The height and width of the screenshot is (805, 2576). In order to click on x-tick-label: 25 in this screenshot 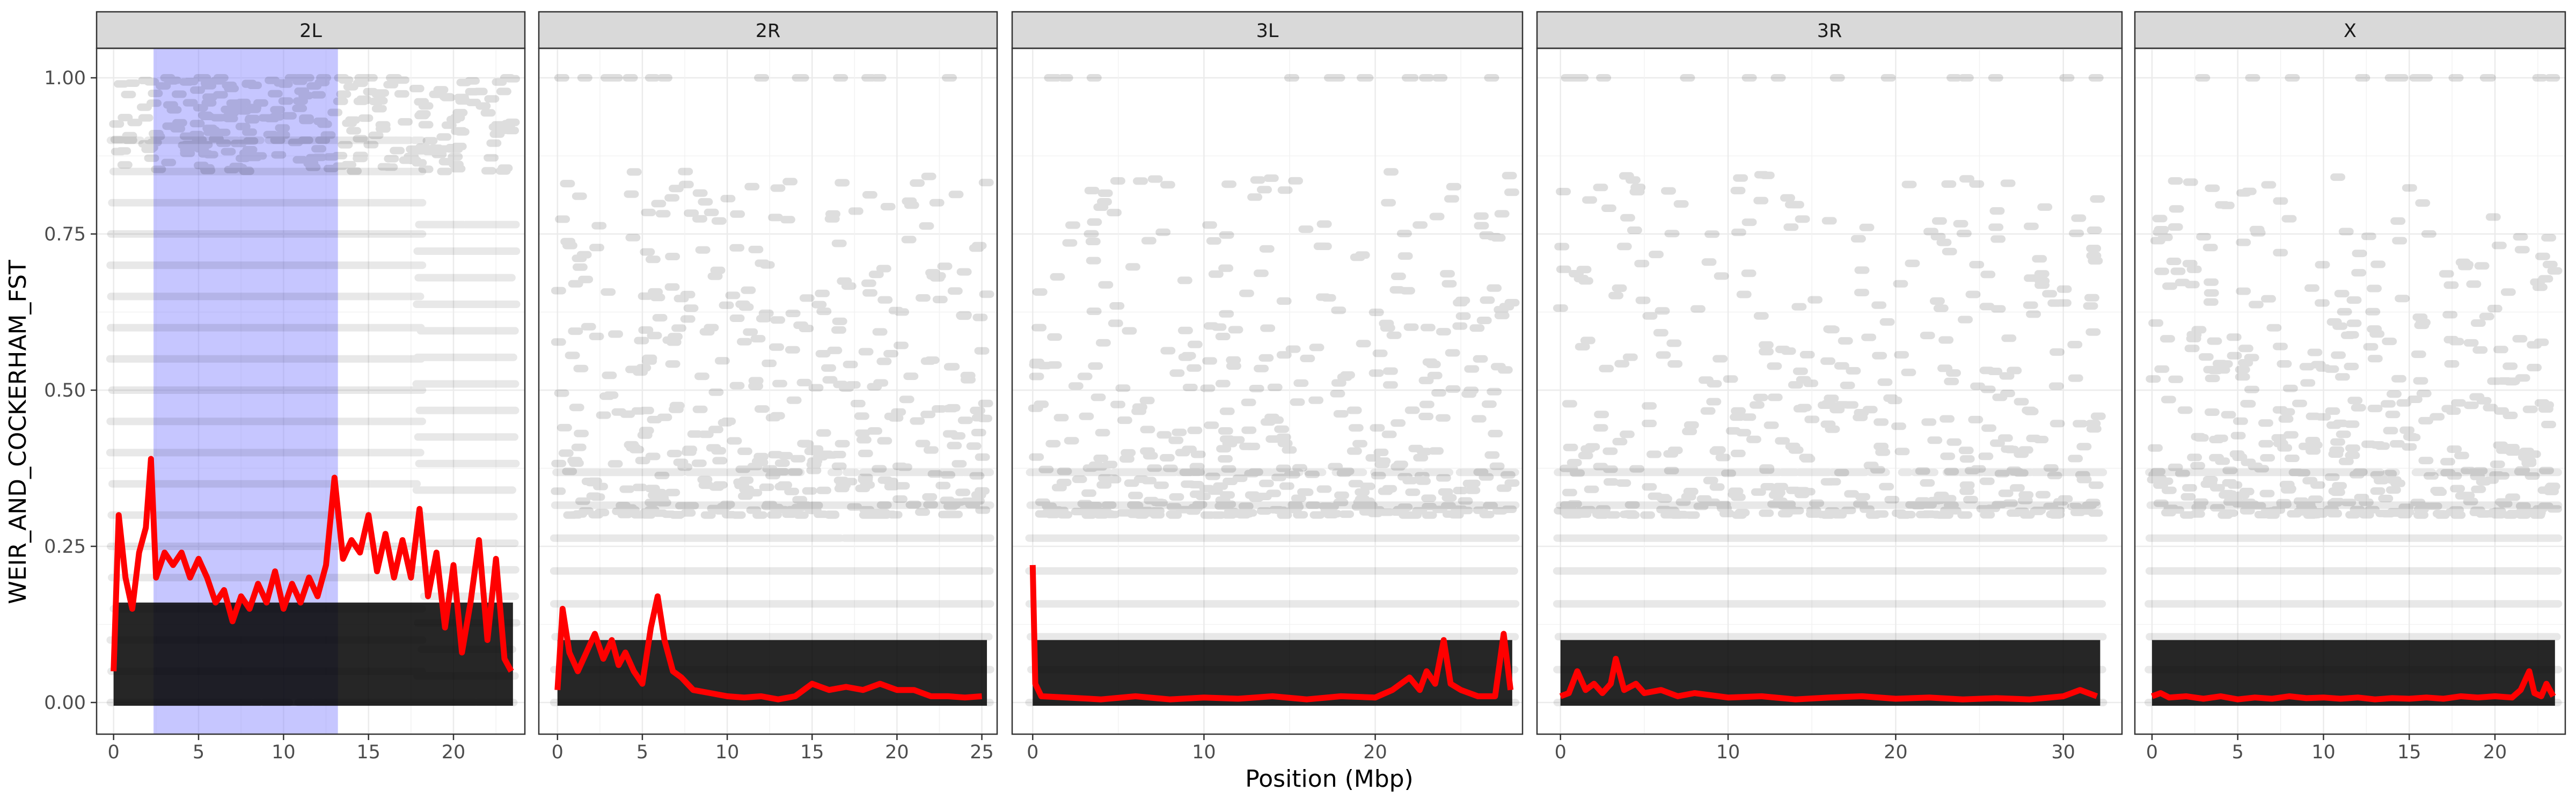, I will do `click(982, 752)`.